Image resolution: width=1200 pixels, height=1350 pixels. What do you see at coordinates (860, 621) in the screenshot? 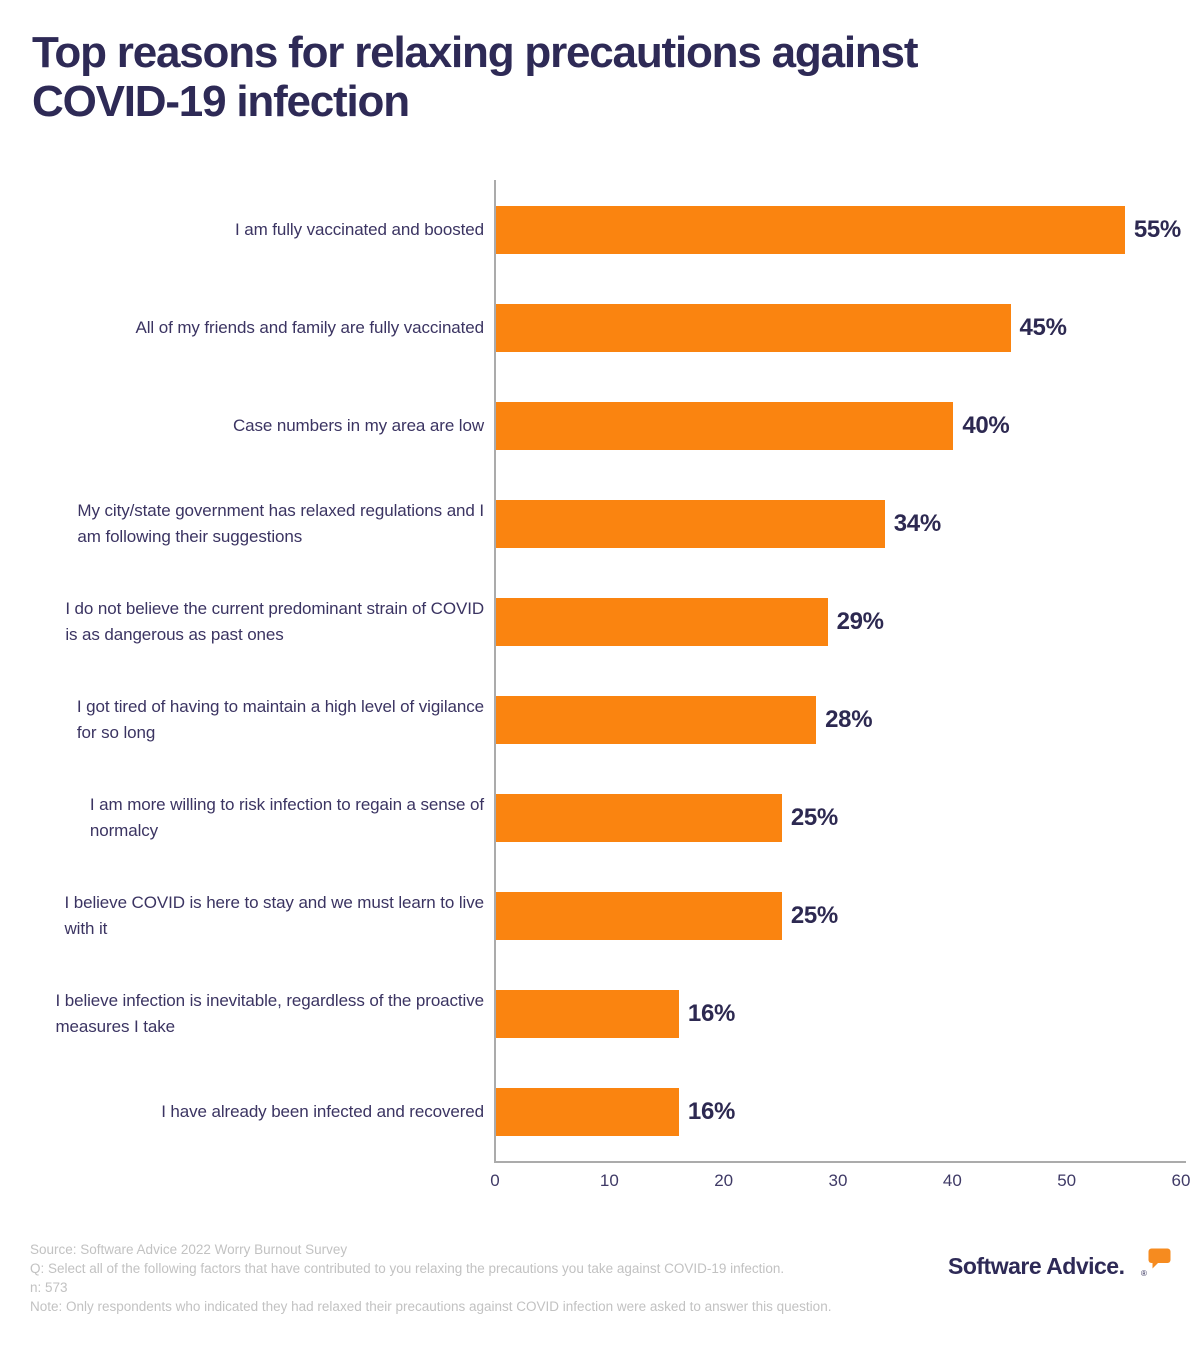
I see `value-label: 29%` at bounding box center [860, 621].